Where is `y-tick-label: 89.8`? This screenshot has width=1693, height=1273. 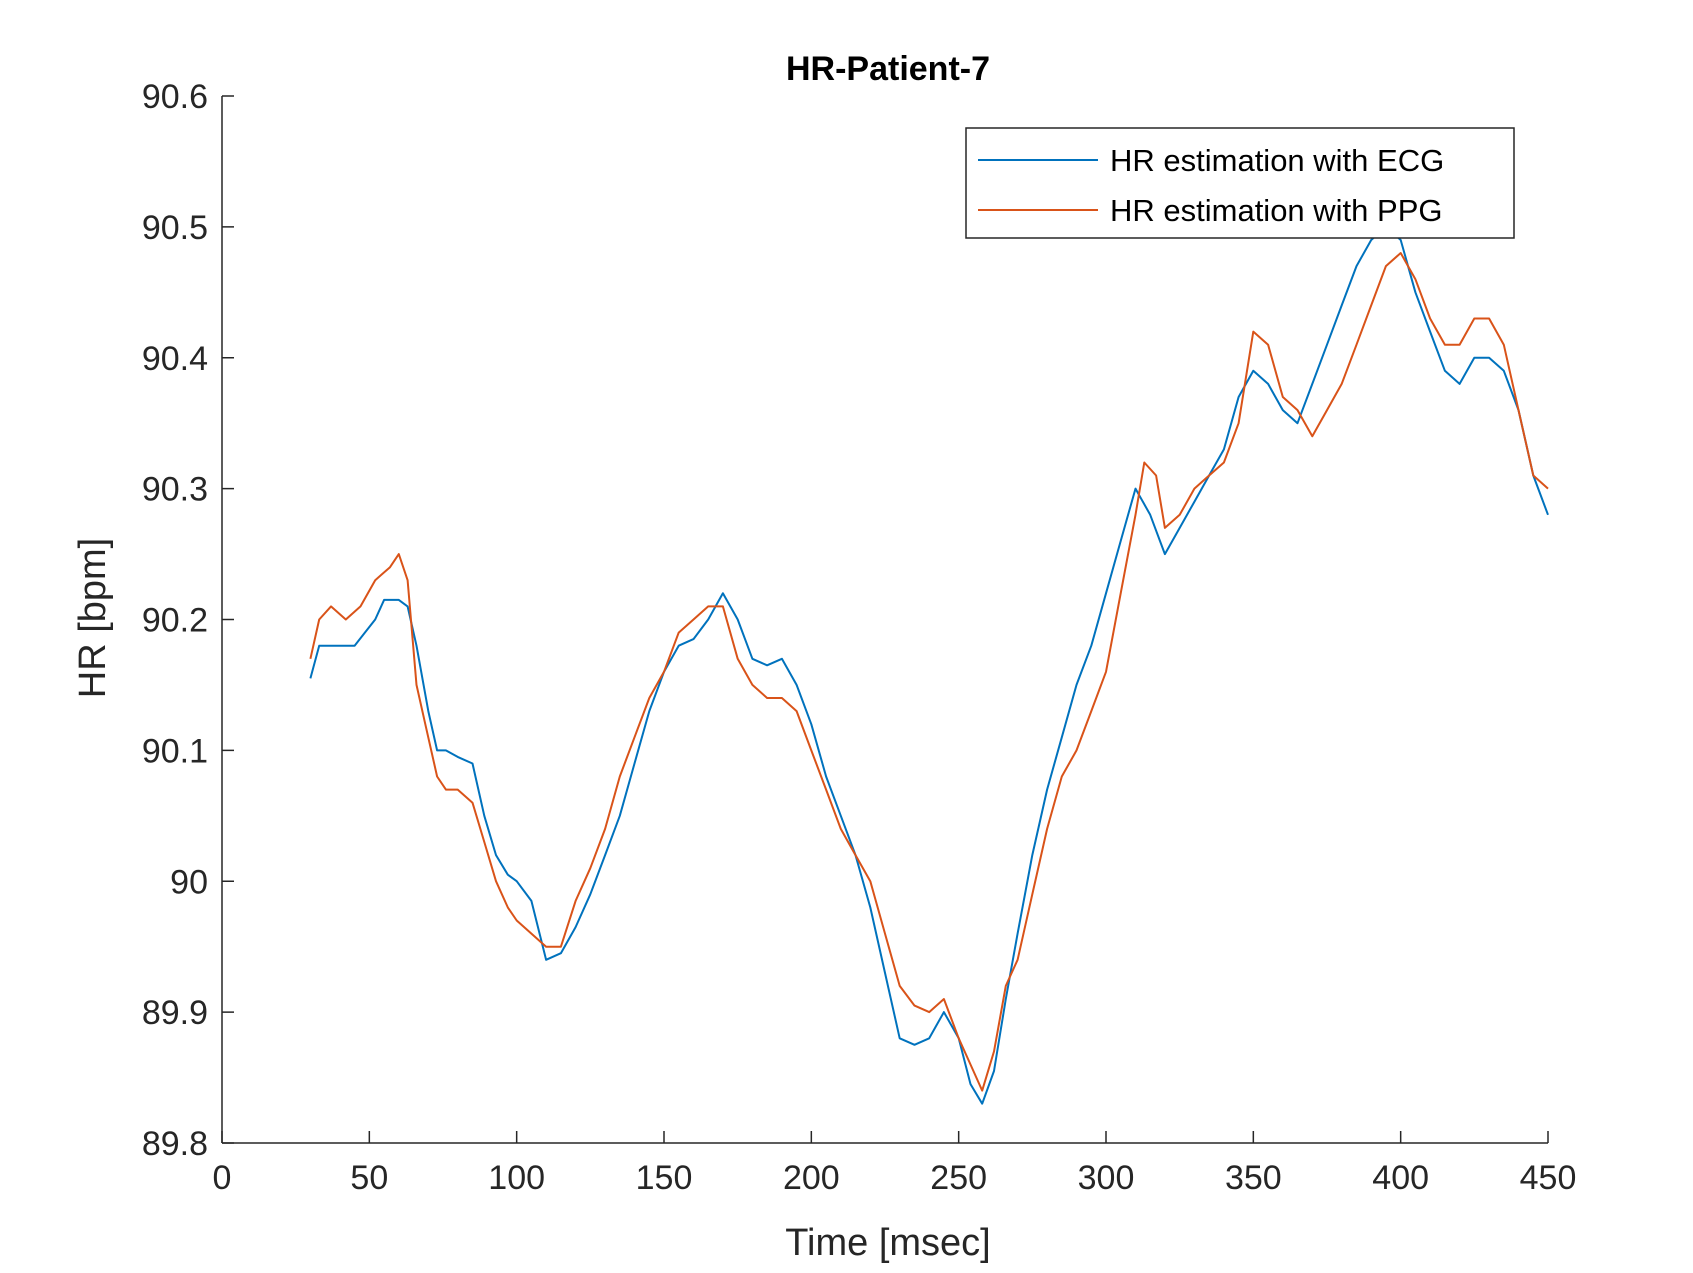
y-tick-label: 89.8 is located at coordinates (175, 1144).